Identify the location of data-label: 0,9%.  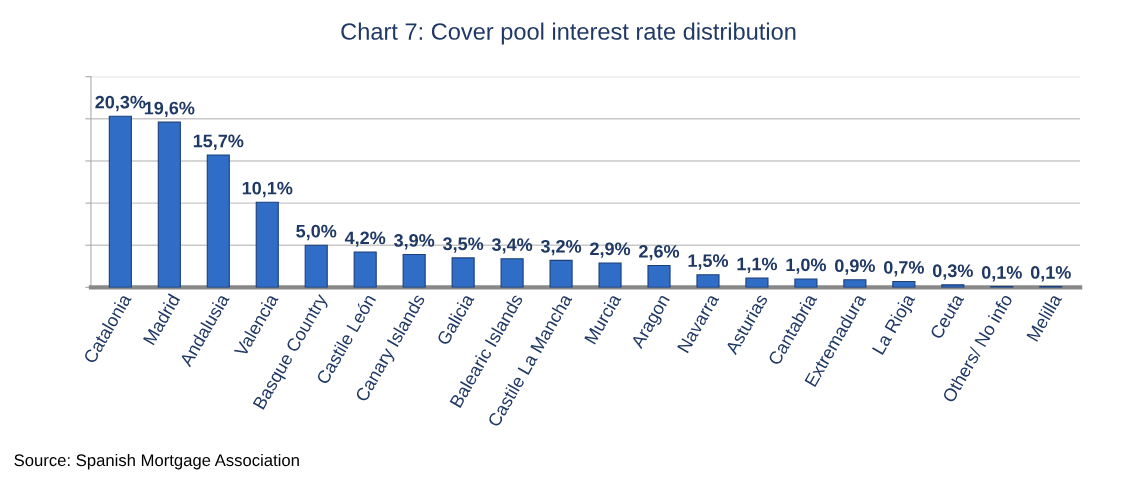
(855, 267).